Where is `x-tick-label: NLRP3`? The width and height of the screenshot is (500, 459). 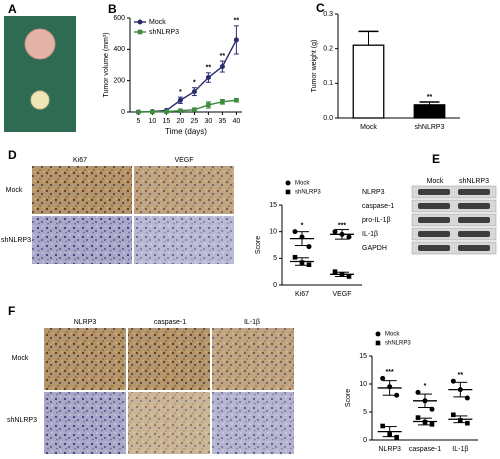
x-tick-label: NLRP3 is located at coordinates (389, 449).